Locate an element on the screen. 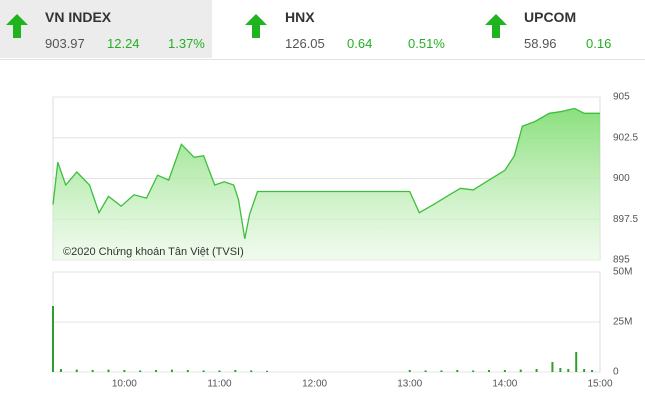 The width and height of the screenshot is (645, 403). y-tick-label: 0 is located at coordinates (616, 372).